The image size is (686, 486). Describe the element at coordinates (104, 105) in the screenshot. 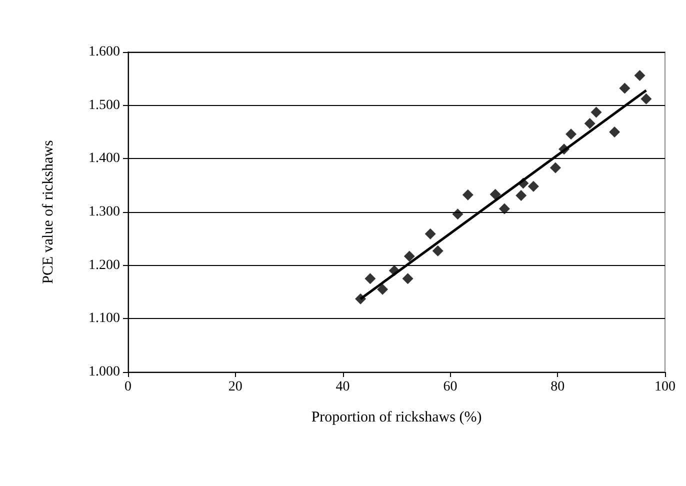

I see `y-tick-label: 1.500` at that location.